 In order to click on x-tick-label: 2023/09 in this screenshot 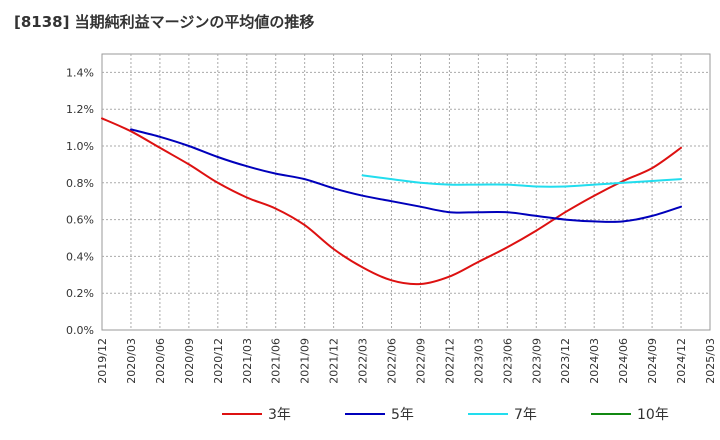, I will do `click(536, 361)`.